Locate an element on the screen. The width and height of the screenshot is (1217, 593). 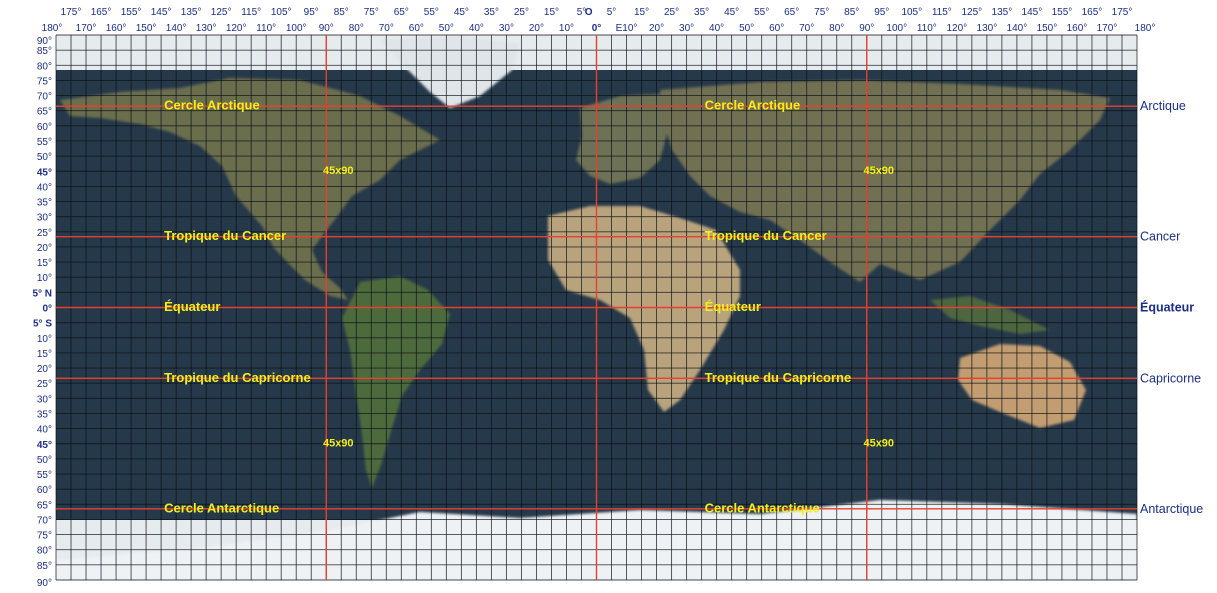
asia-landmass is located at coordinates (885, 181).